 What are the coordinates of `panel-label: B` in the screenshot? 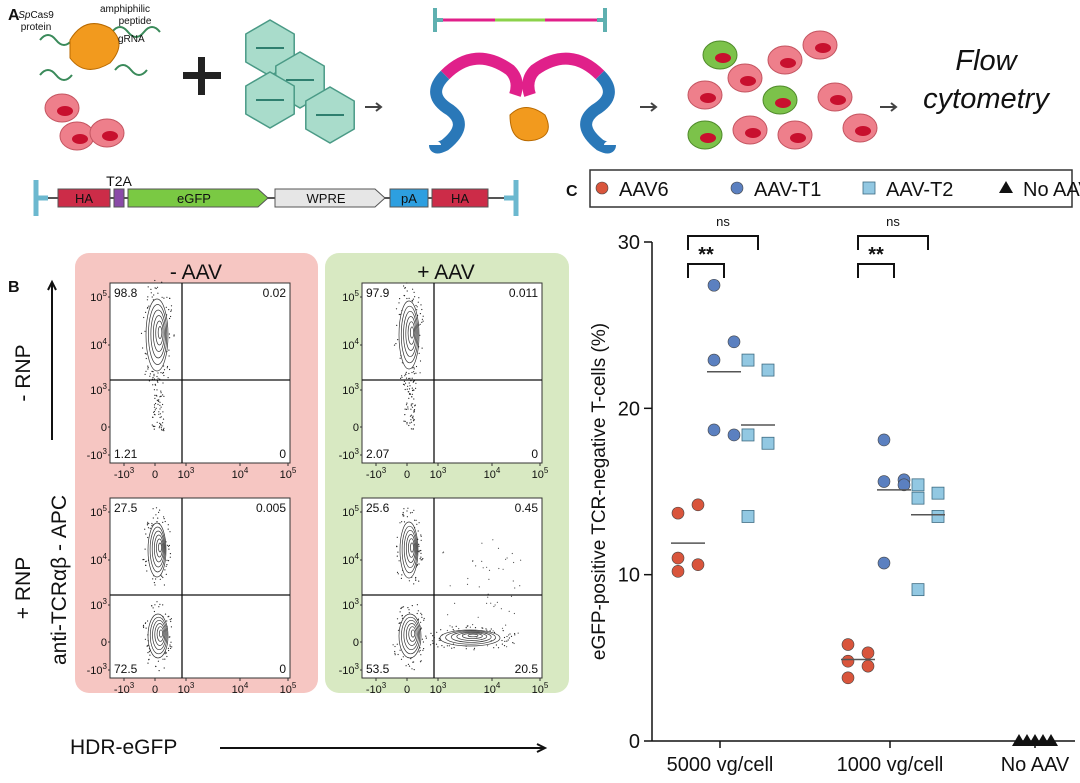 It's located at (14, 287).